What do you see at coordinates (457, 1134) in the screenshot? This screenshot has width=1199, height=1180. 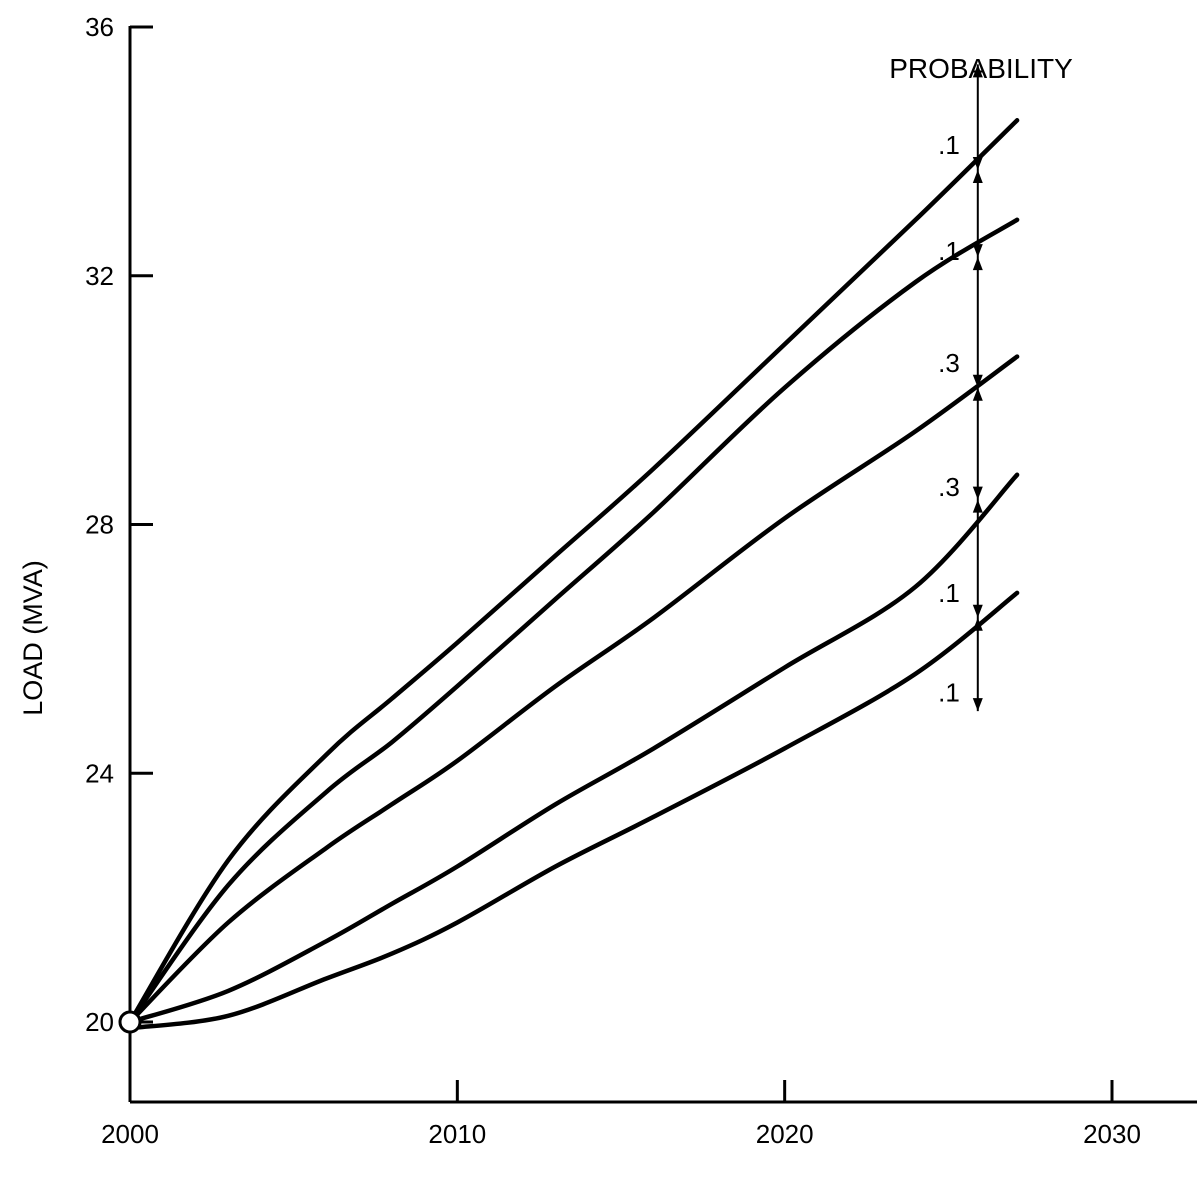 I see `x-tick-label: 2010` at bounding box center [457, 1134].